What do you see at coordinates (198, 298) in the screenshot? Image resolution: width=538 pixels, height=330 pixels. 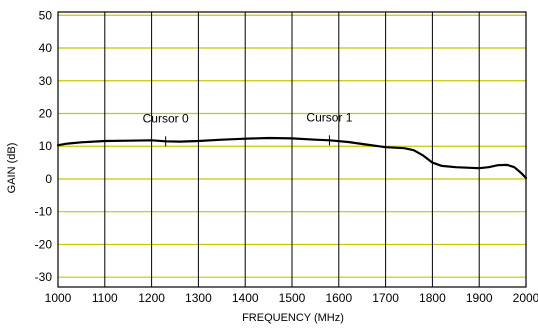 I see `x-tick-label: 1300` at bounding box center [198, 298].